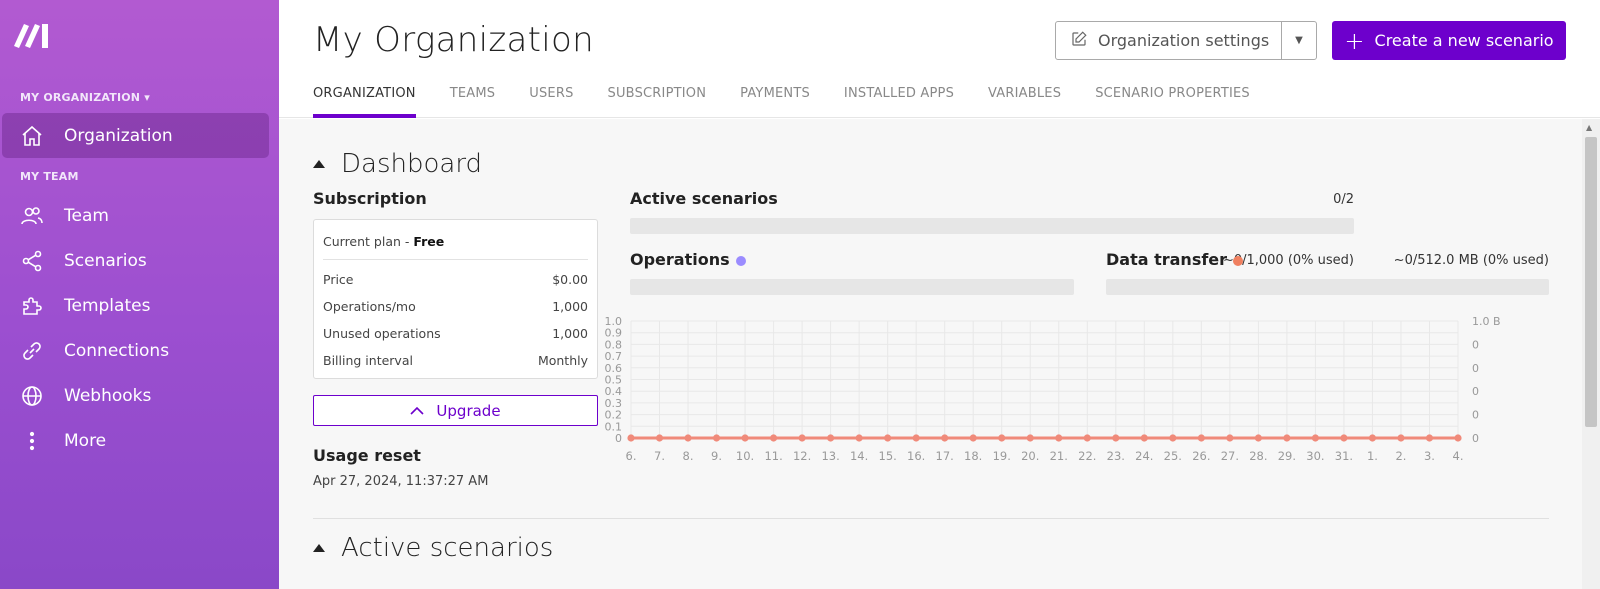 This screenshot has height=589, width=1600. What do you see at coordinates (447, 548) in the screenshot?
I see `active-scenarios-title: Active scenarios` at bounding box center [447, 548].